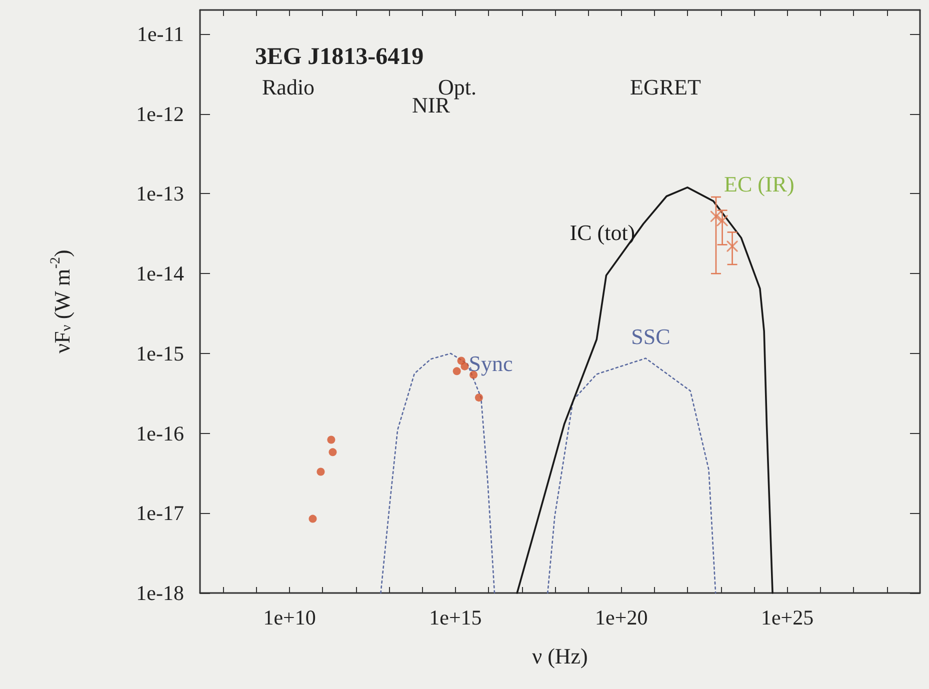 This screenshot has height=689, width=929. What do you see at coordinates (160, 593) in the screenshot?
I see `y-tick-label: 1e-18` at bounding box center [160, 593].